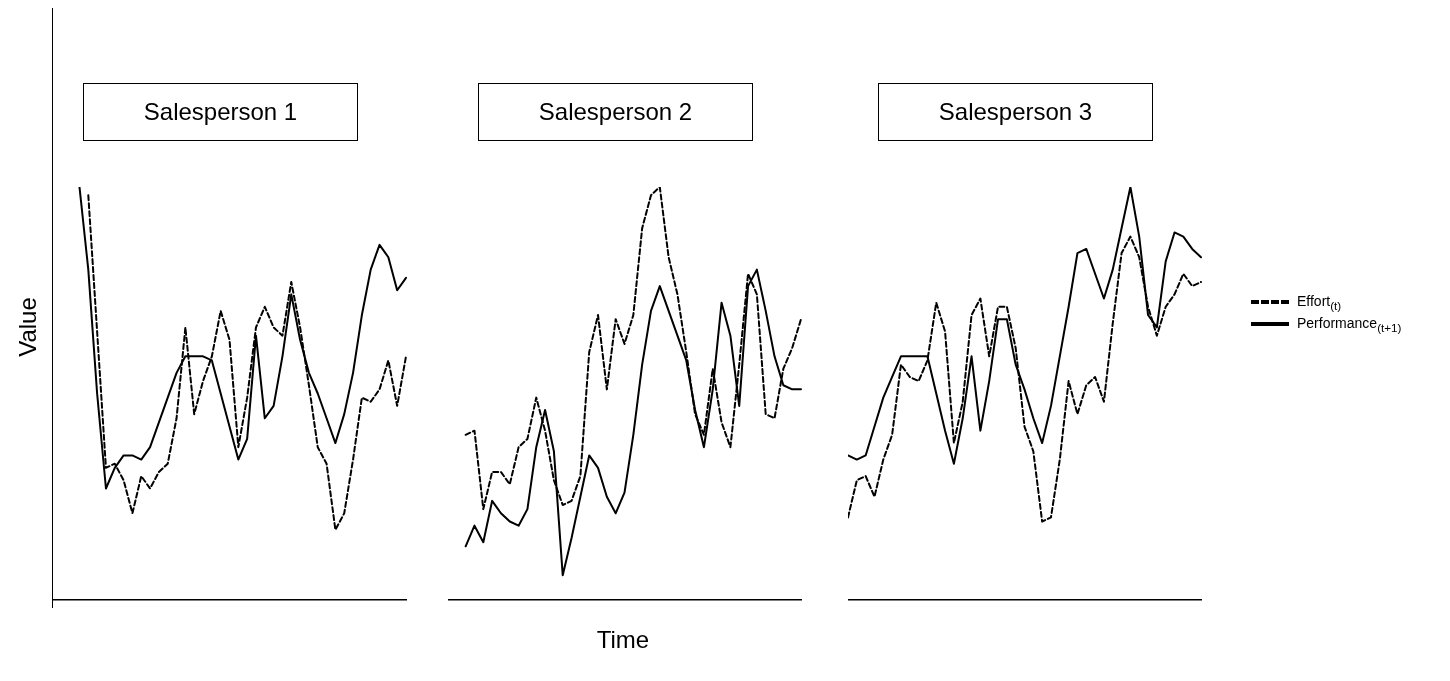 The width and height of the screenshot is (1450, 681). Describe the element at coordinates (1319, 302) in the screenshot. I see `legend-label: Effort$_{(t)}$` at that location.